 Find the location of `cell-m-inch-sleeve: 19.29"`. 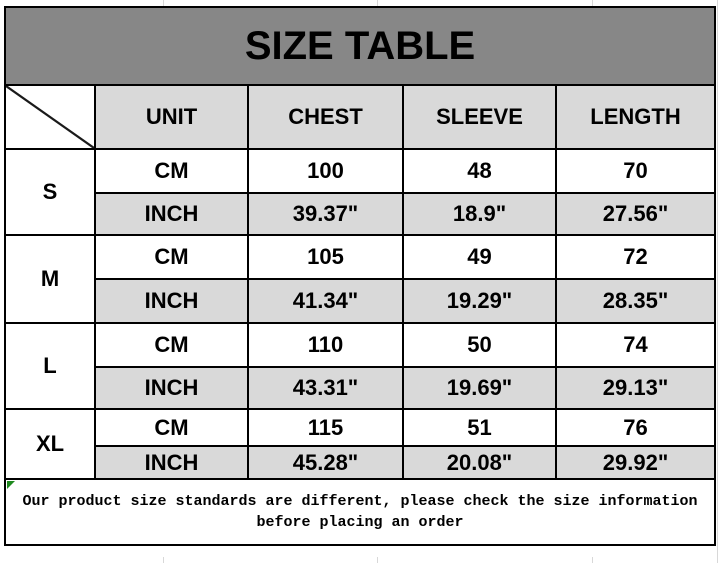

cell-m-inch-sleeve: 19.29" is located at coordinates (479, 301).